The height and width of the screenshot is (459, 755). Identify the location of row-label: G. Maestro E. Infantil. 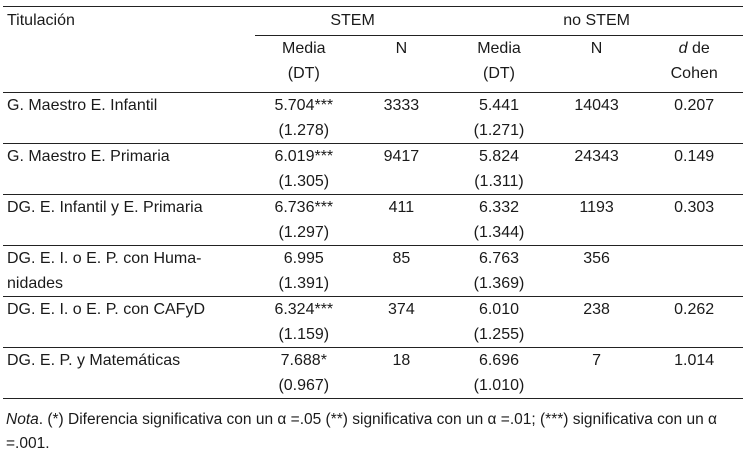
(129, 118).